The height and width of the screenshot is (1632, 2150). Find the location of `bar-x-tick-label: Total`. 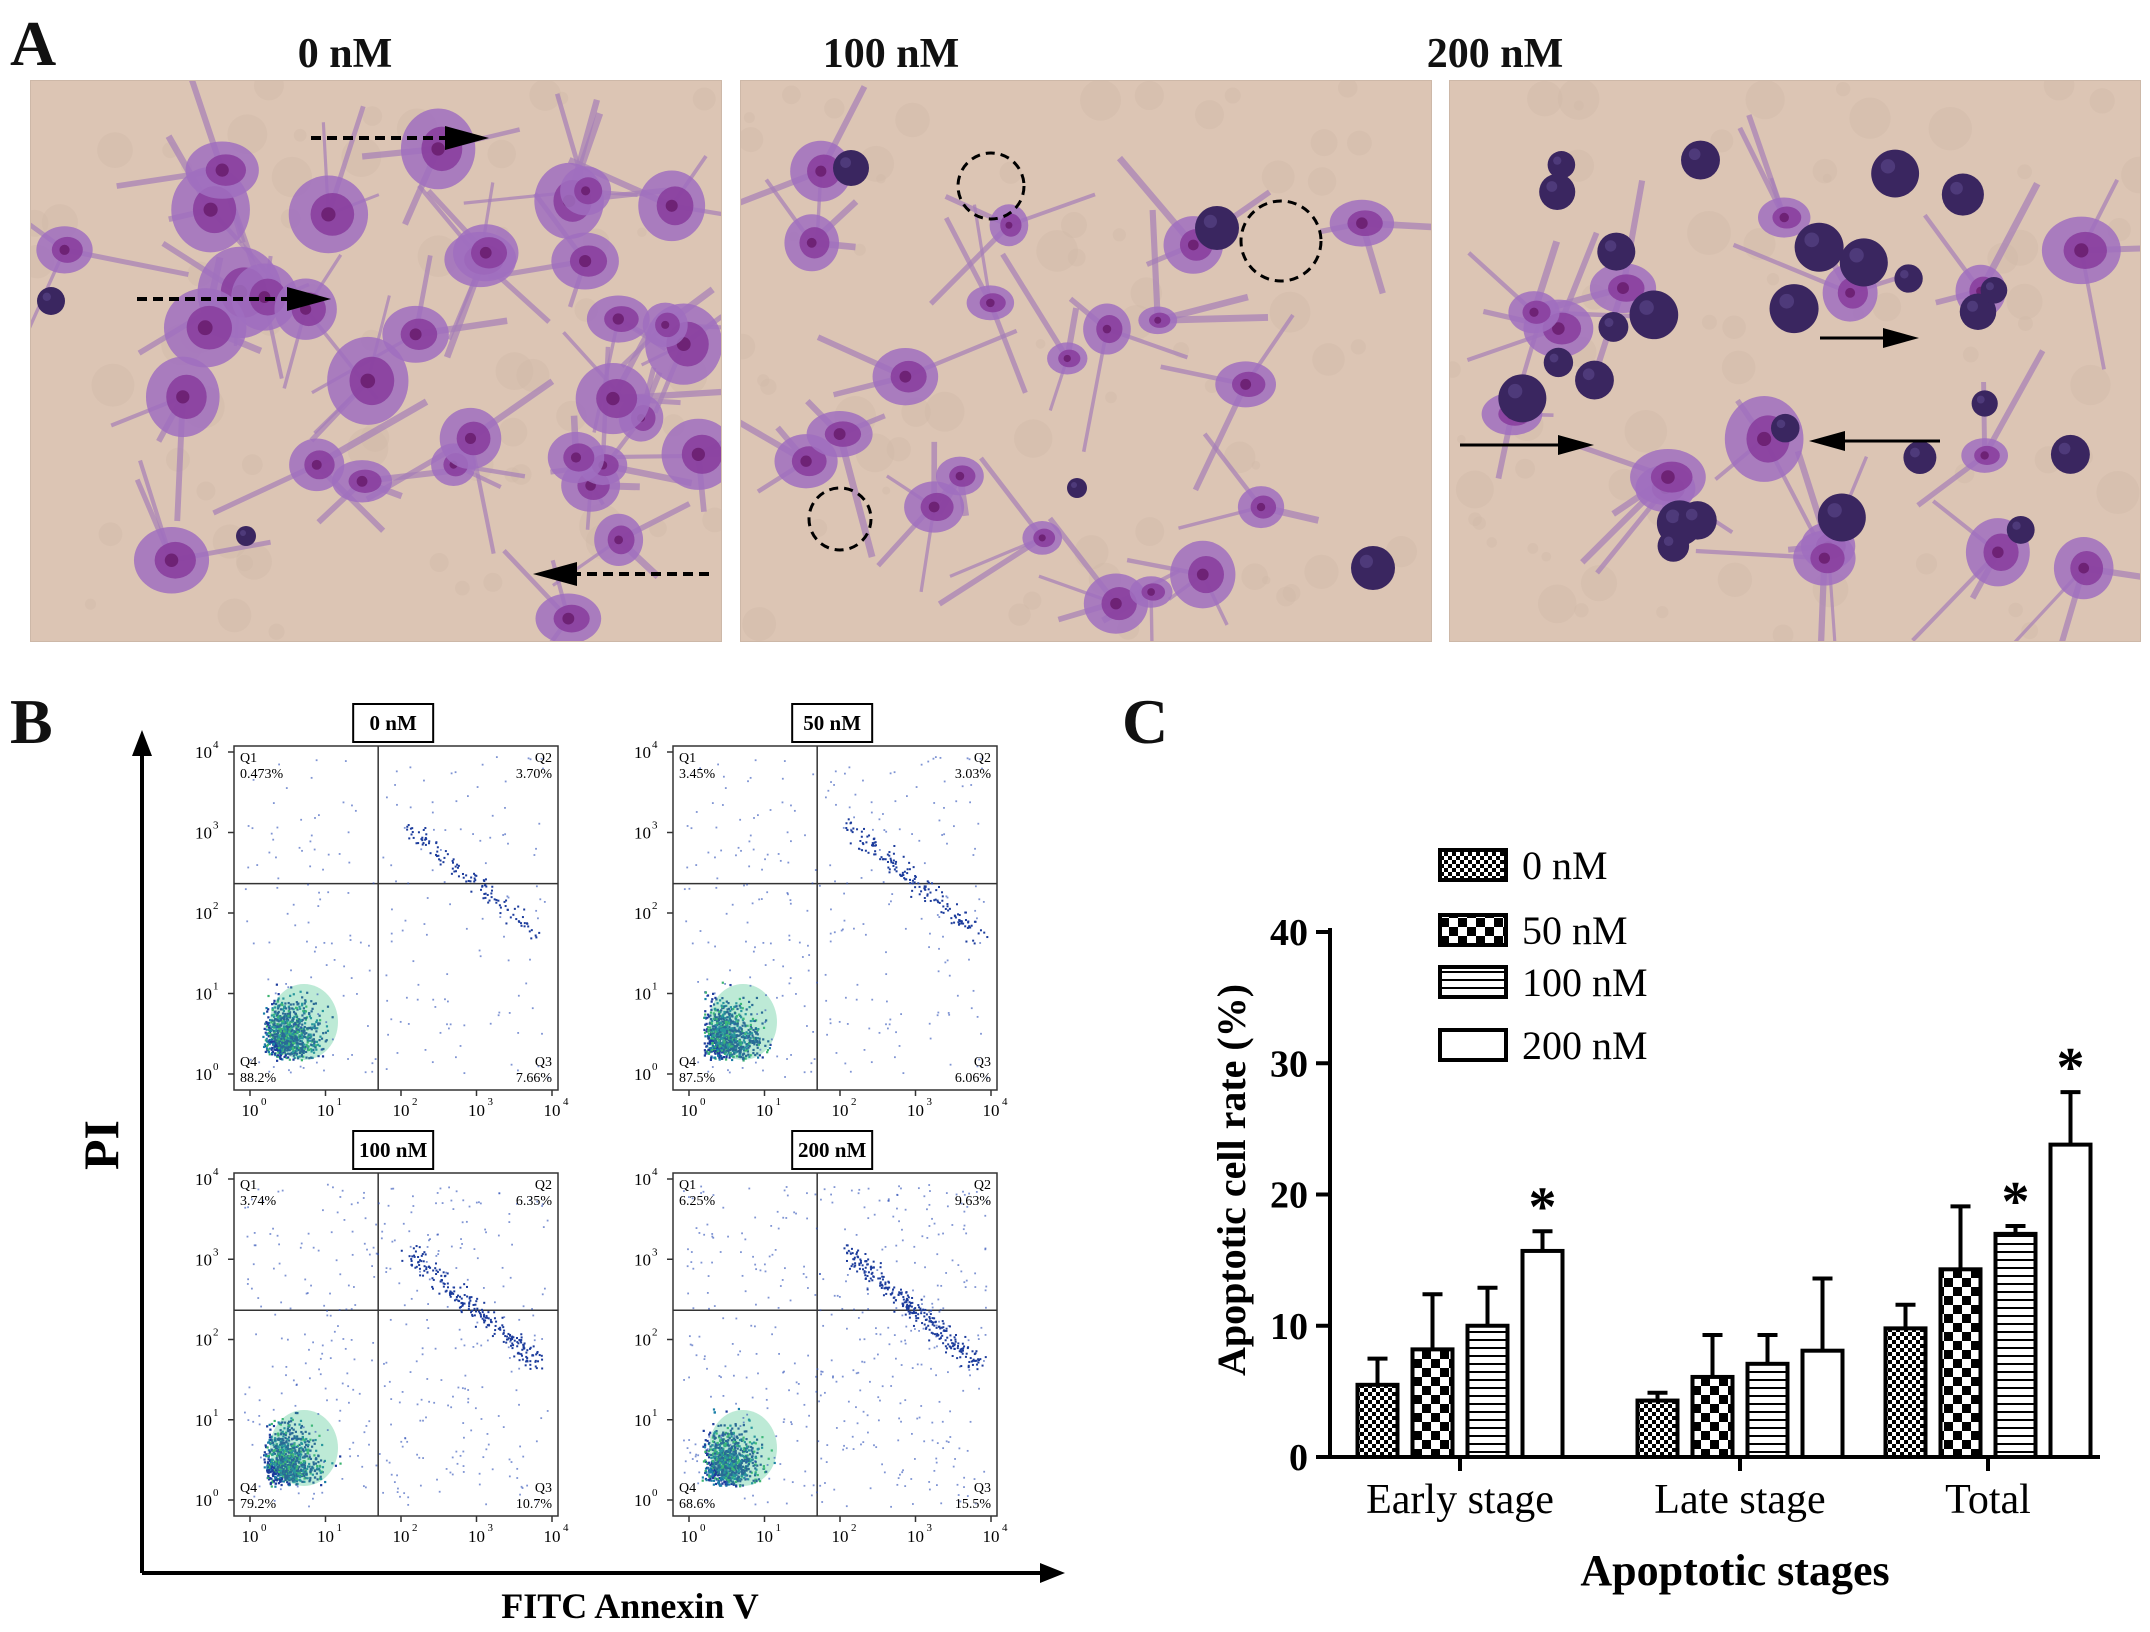

bar-x-tick-label: Total is located at coordinates (1988, 1500).